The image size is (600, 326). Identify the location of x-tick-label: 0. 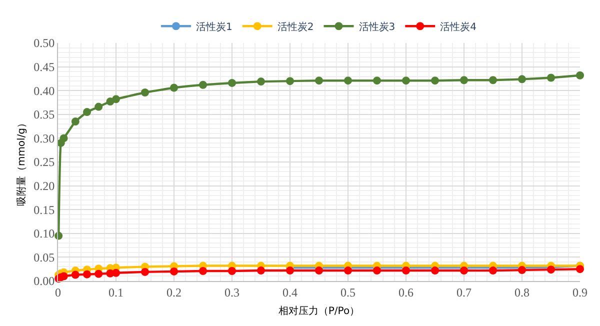
(58, 292).